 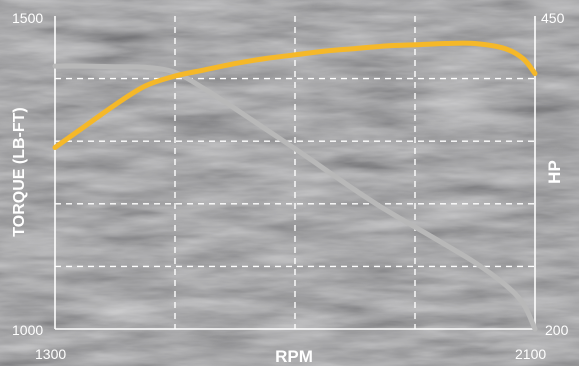 I want to click on x-axis-label: RPM, so click(x=294, y=356).